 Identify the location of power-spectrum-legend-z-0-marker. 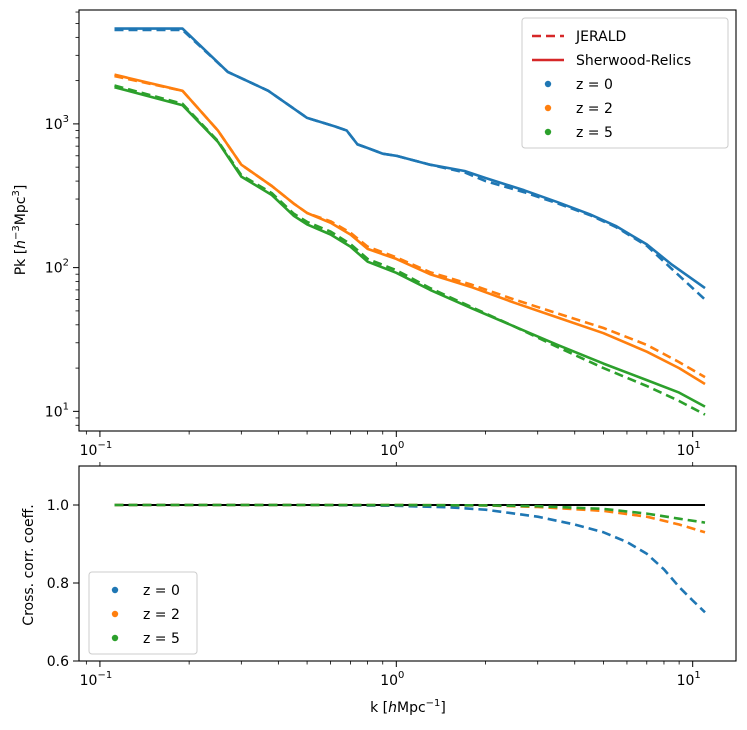
(548, 84).